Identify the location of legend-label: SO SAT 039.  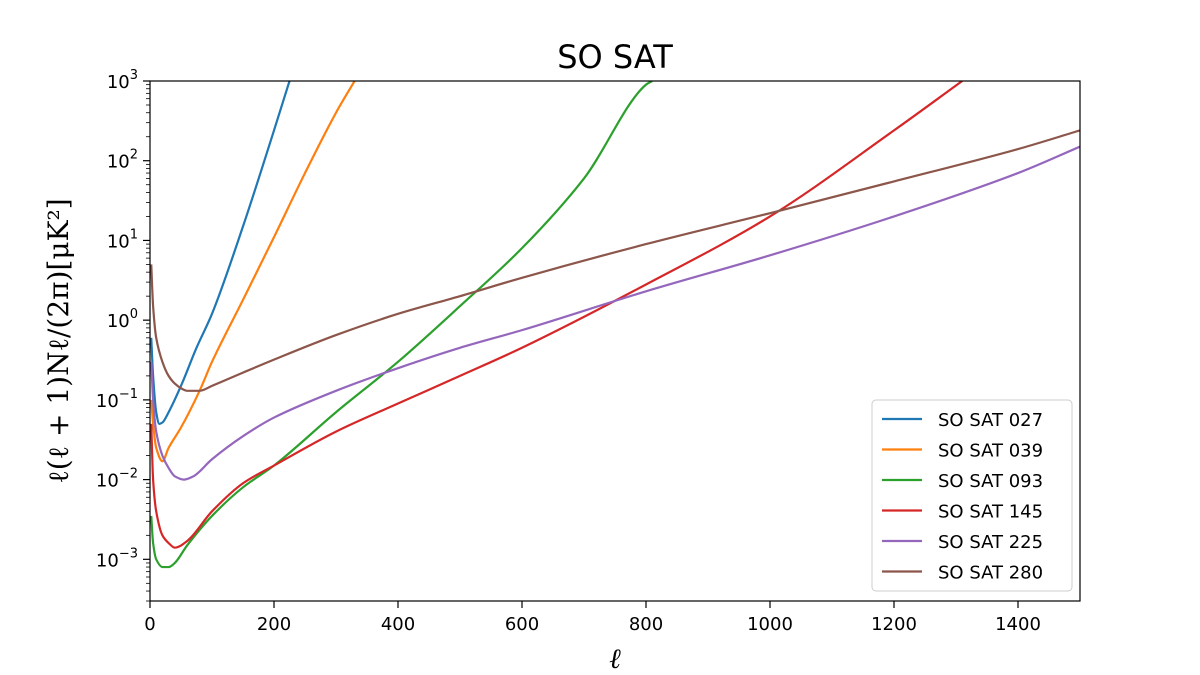
(990, 451).